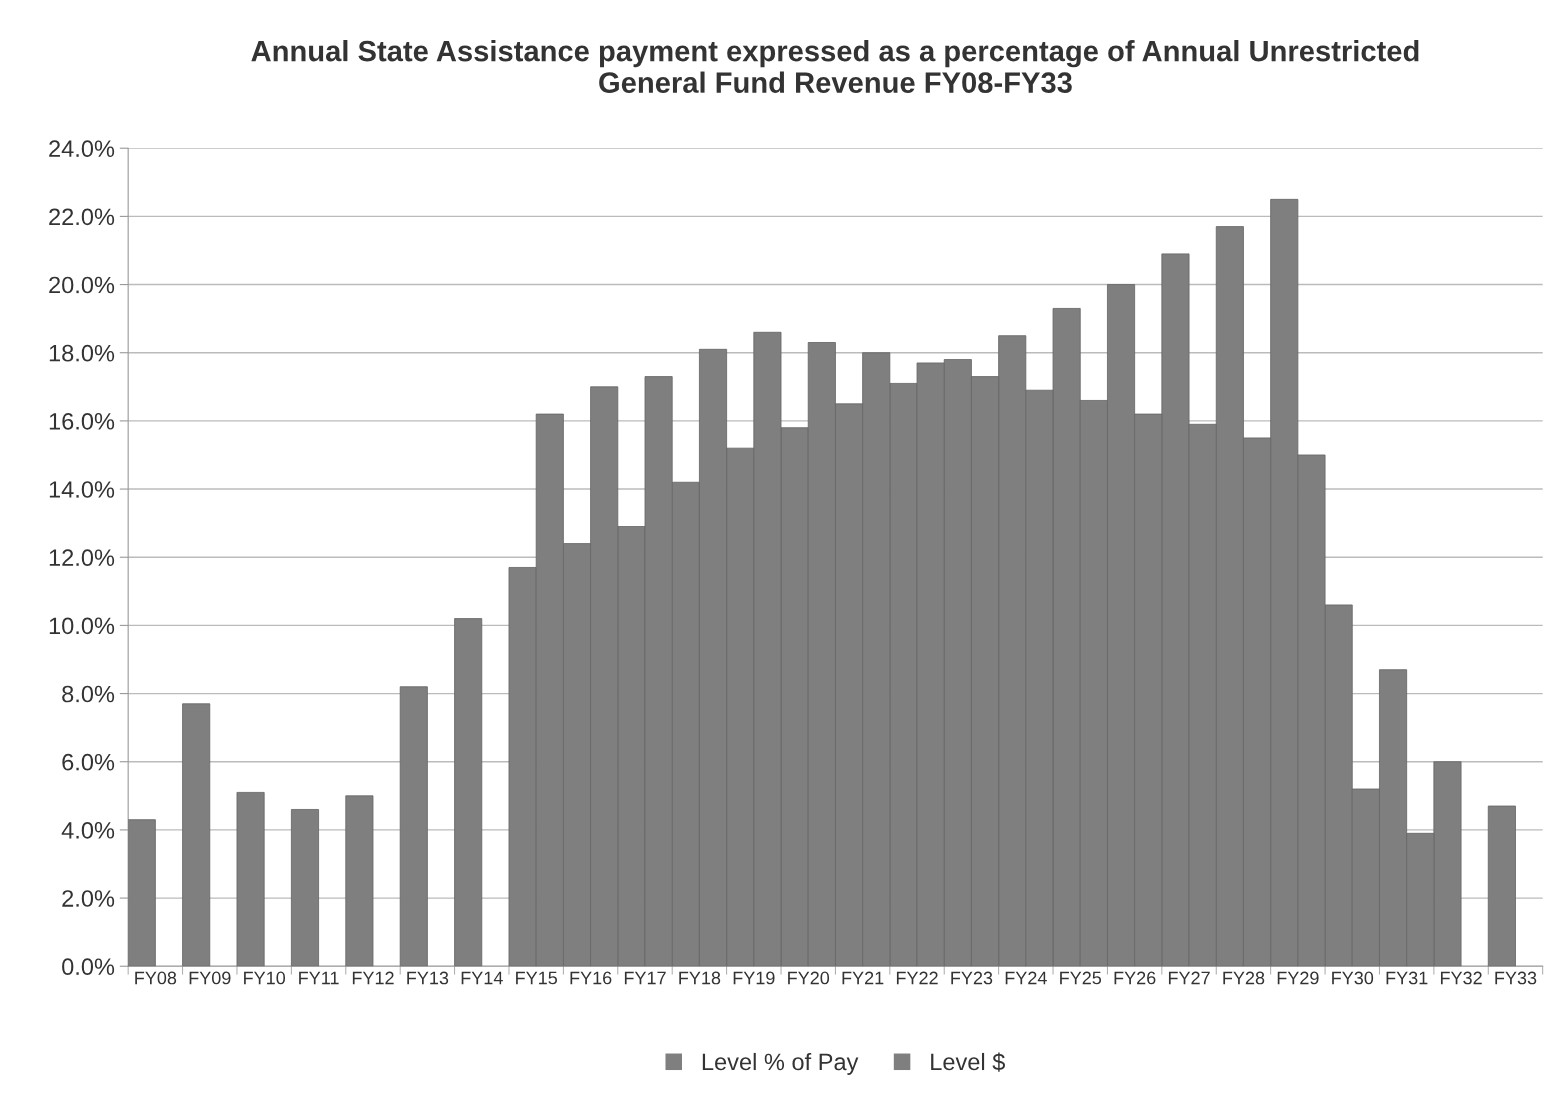 The image size is (1563, 1098). What do you see at coordinates (82, 421) in the screenshot?
I see `y-tick-label: 16.0%` at bounding box center [82, 421].